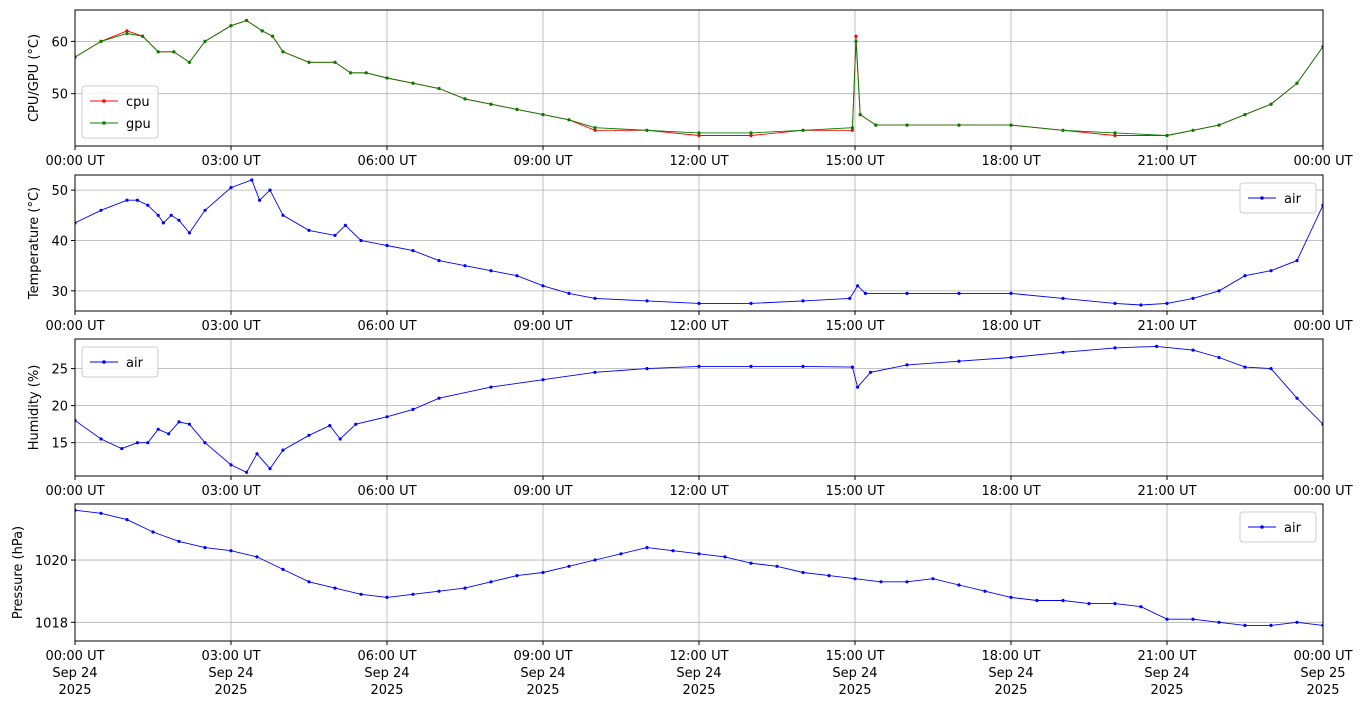  What do you see at coordinates (230, 673) in the screenshot?
I see `x-tick-date-label: Sep 24` at bounding box center [230, 673].